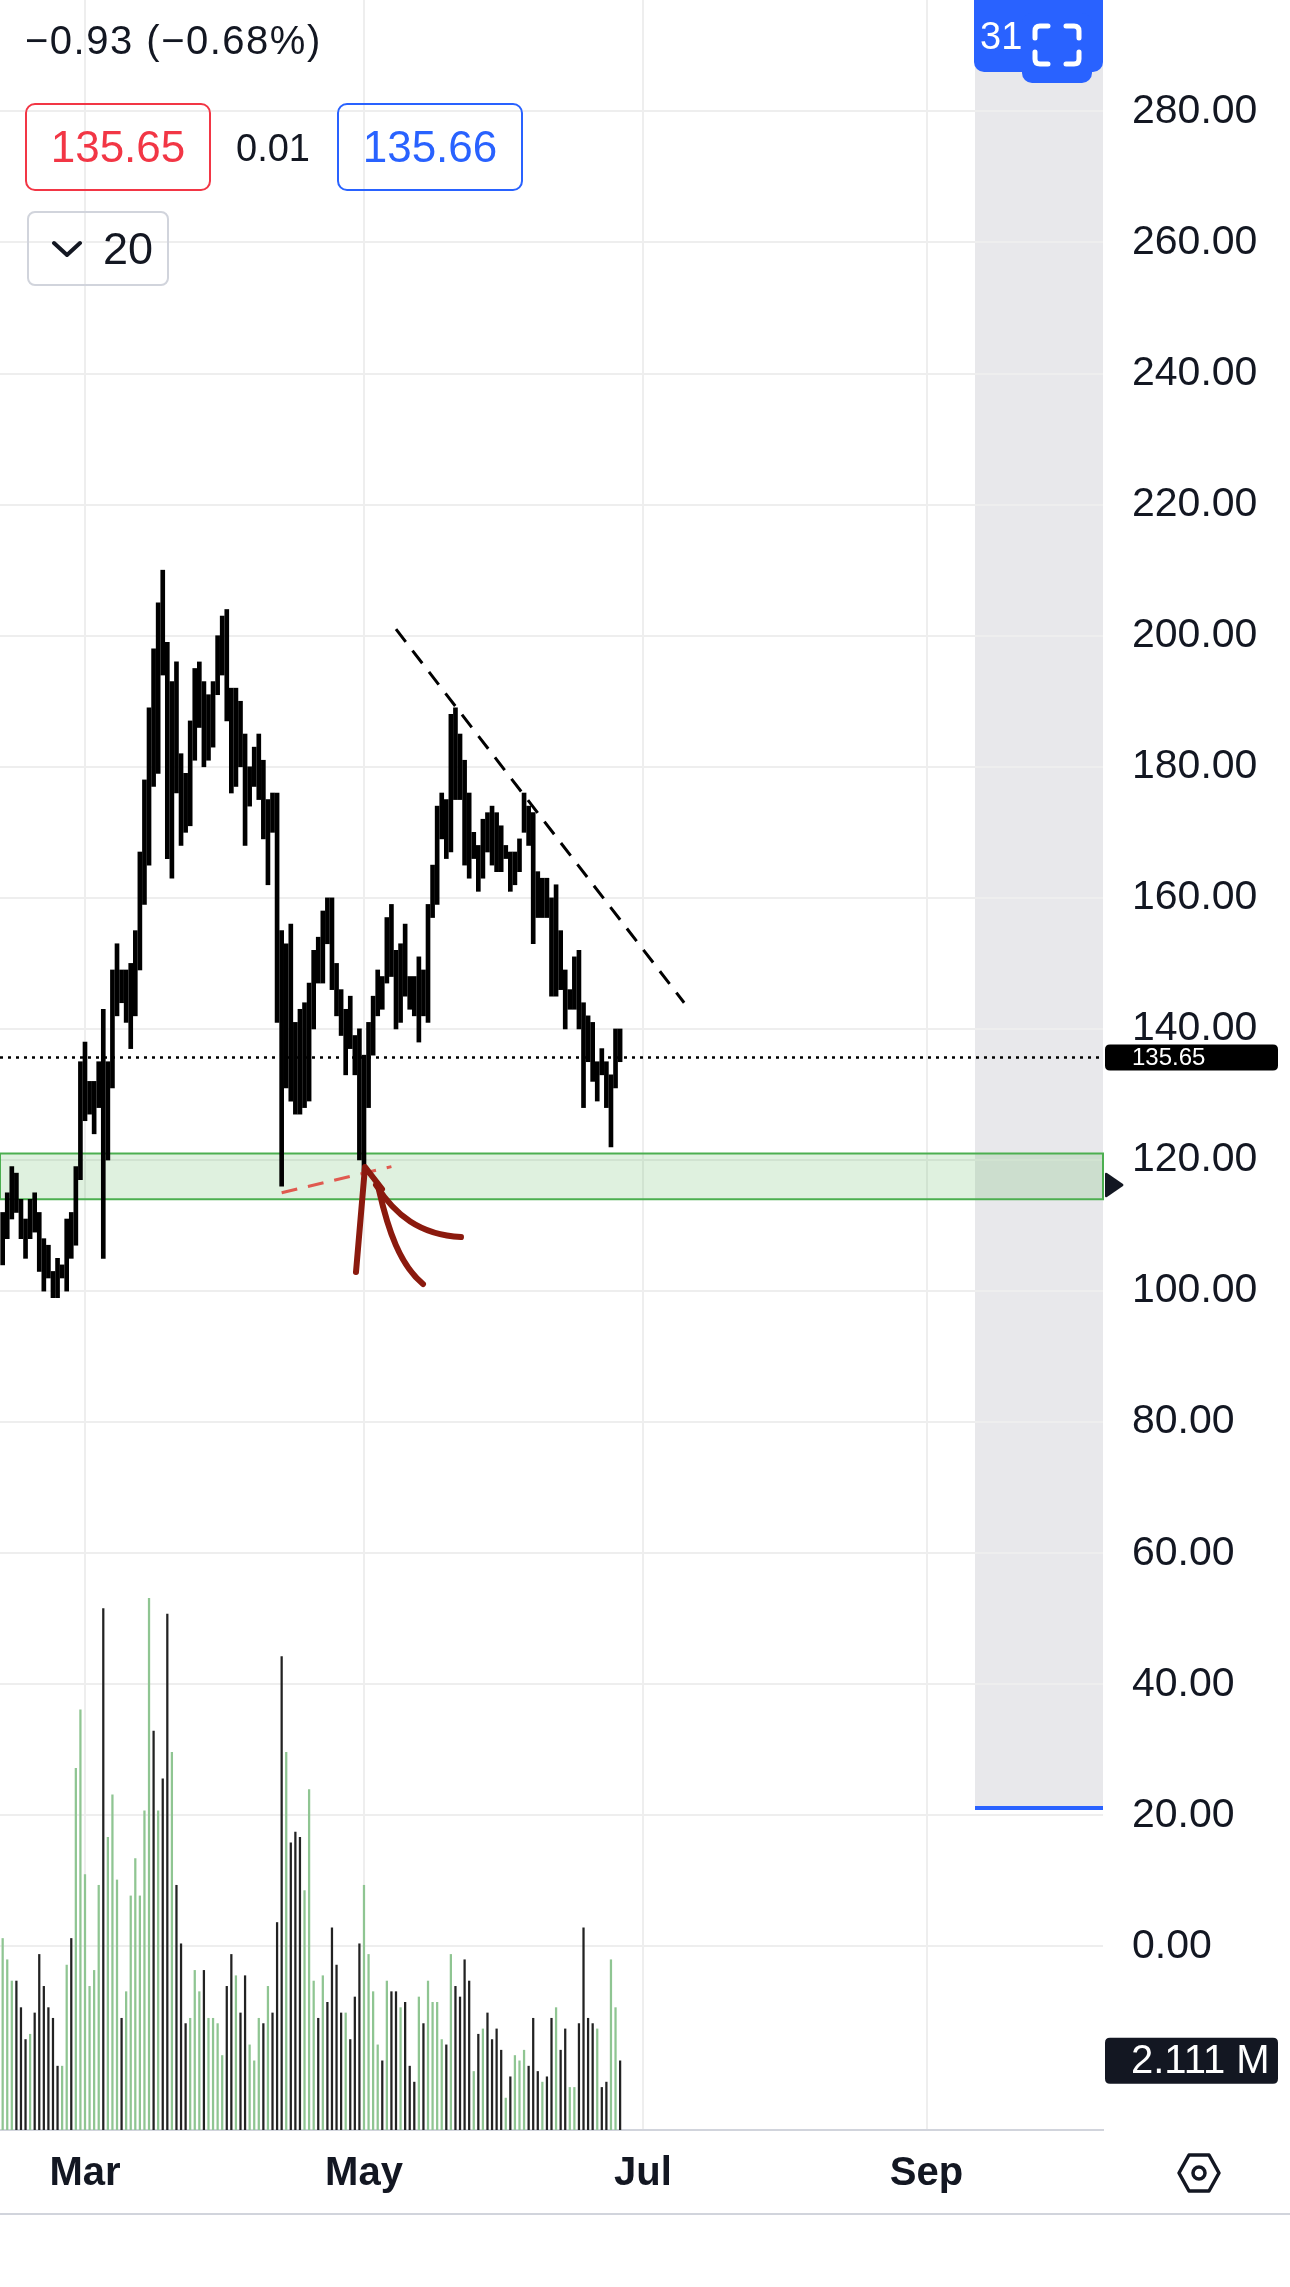  Describe the element at coordinates (273, 148) in the screenshot. I see `annotation: 0.01` at that location.